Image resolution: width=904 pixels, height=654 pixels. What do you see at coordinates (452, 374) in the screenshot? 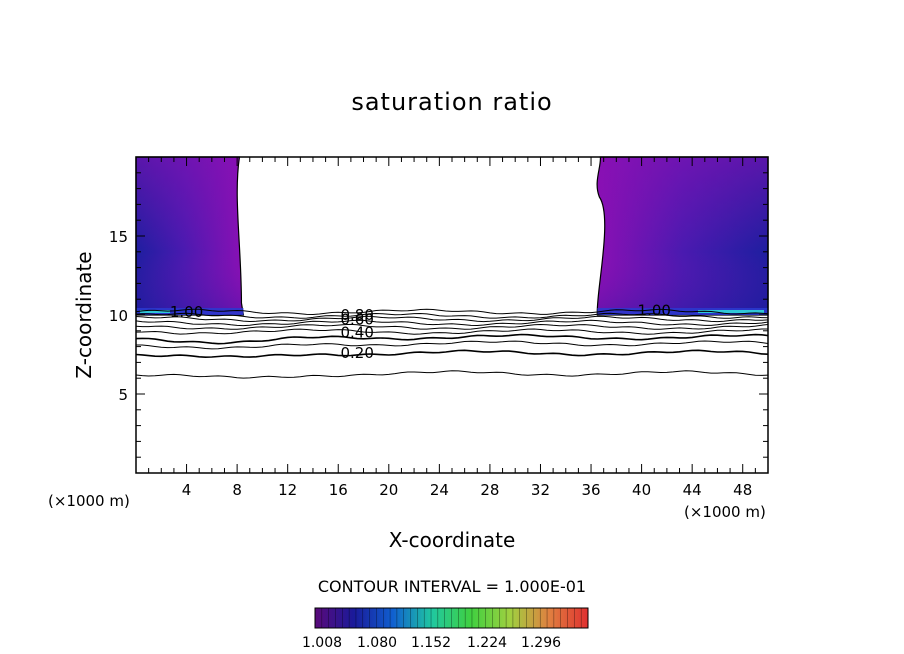
I see `contour-line-0.1` at bounding box center [452, 374].